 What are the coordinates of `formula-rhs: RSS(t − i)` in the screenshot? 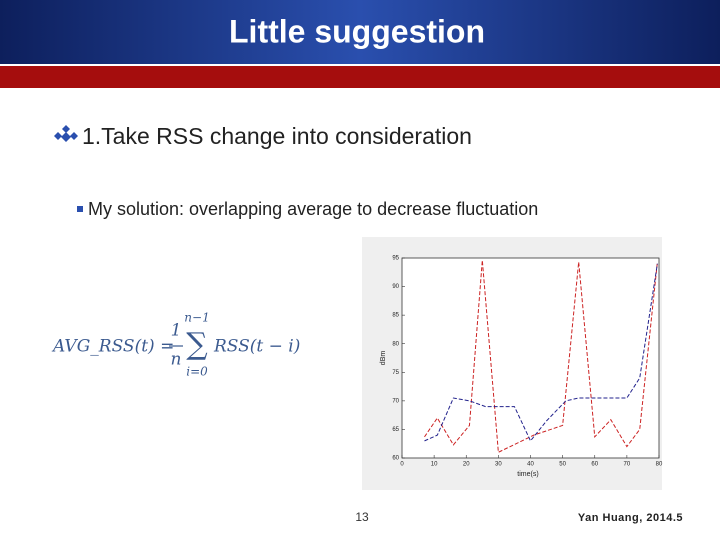 It's located at (256, 347).